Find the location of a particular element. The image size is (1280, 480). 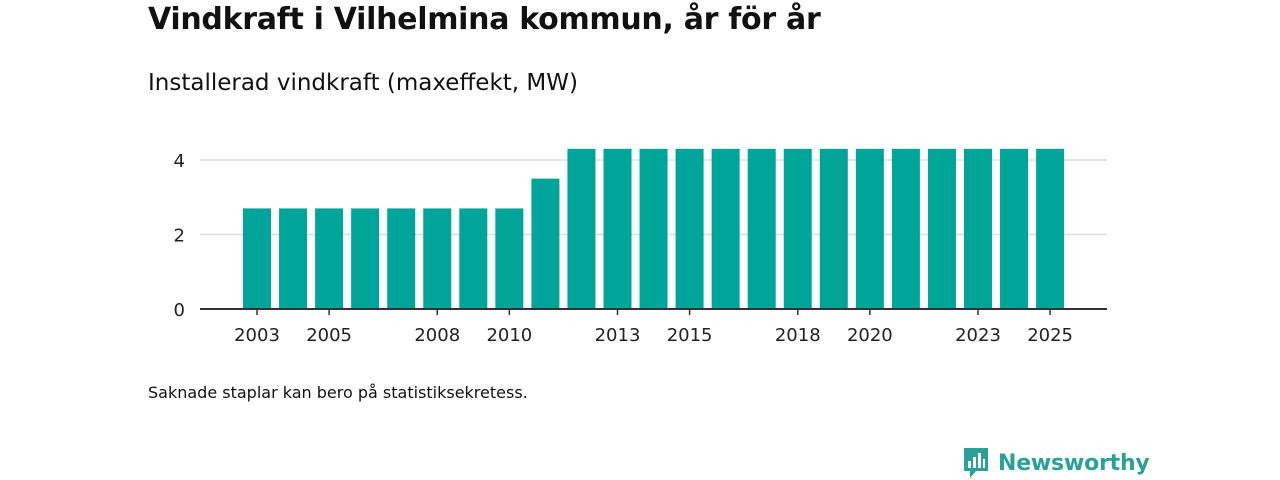

y-tick-labels: 0 2 4 is located at coordinates (179, 236).